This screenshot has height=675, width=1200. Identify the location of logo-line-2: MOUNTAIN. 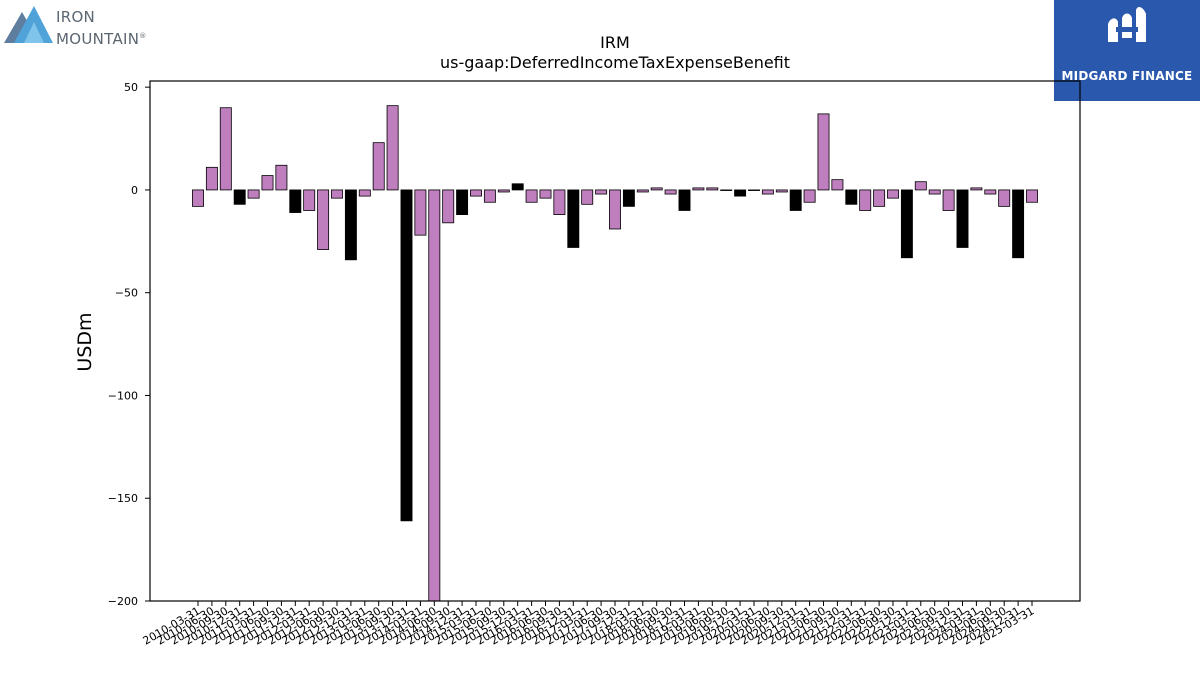
(98, 39).